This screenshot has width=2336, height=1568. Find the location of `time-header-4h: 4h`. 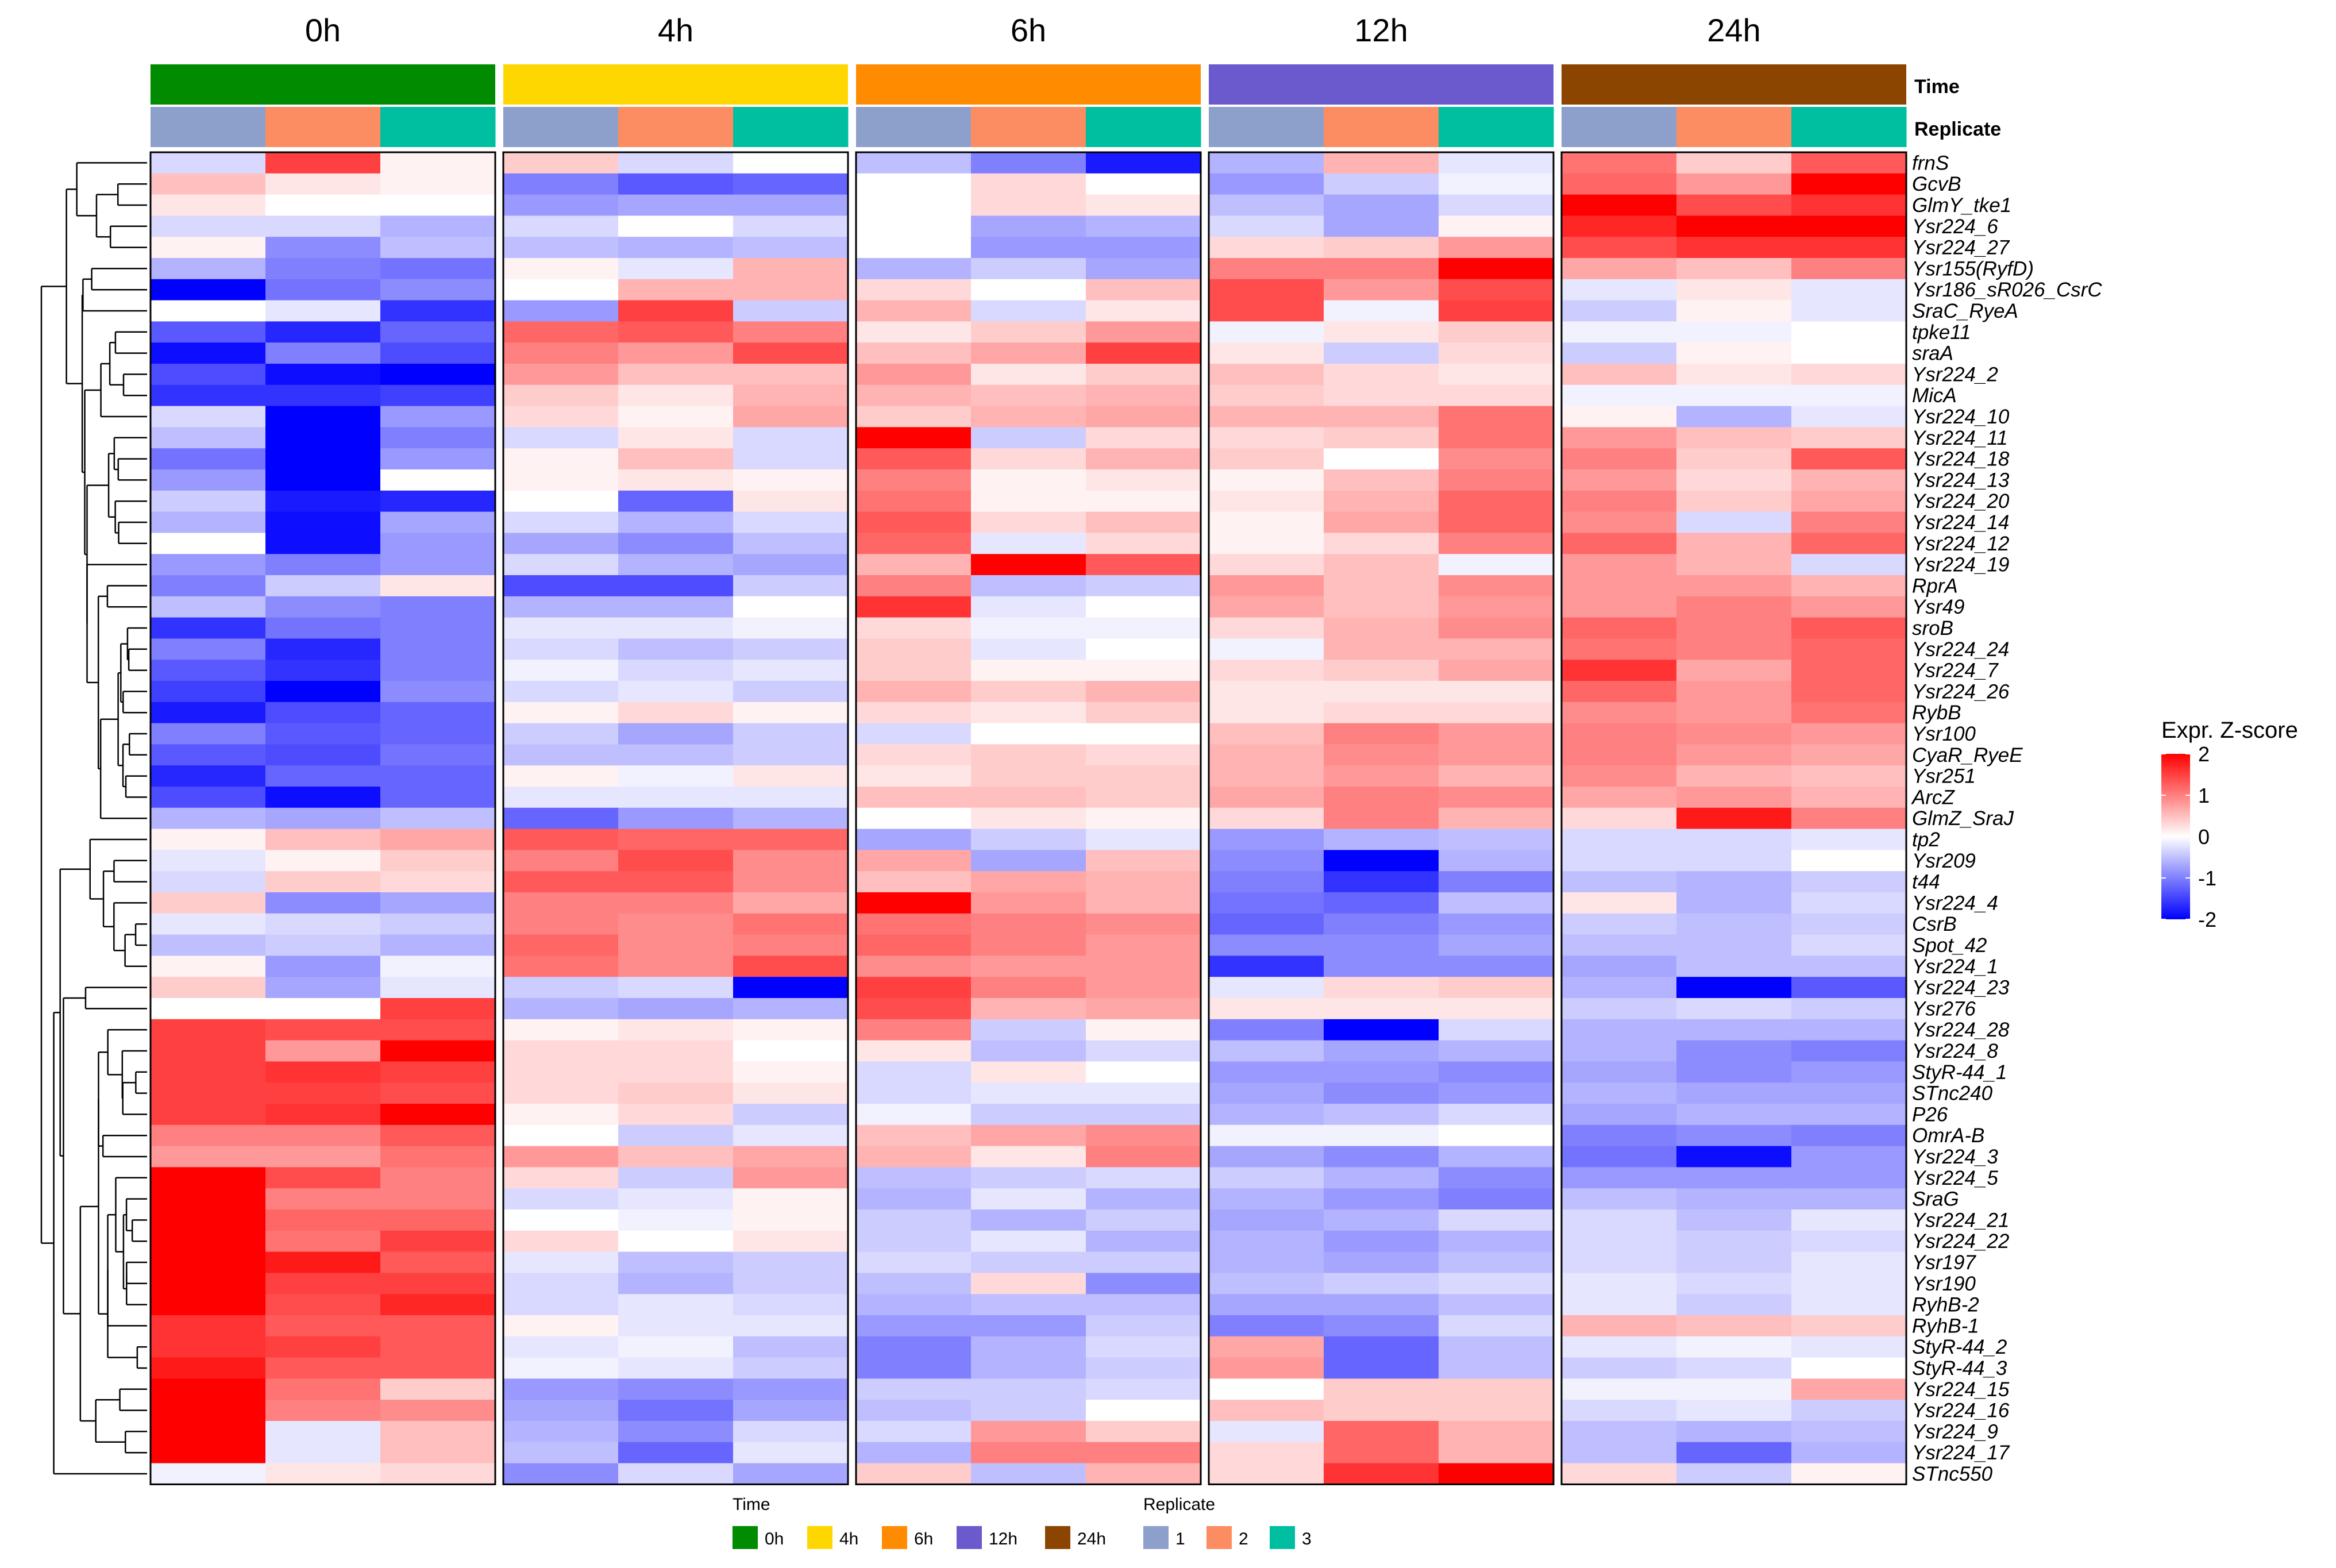

time-header-4h: 4h is located at coordinates (675, 30).